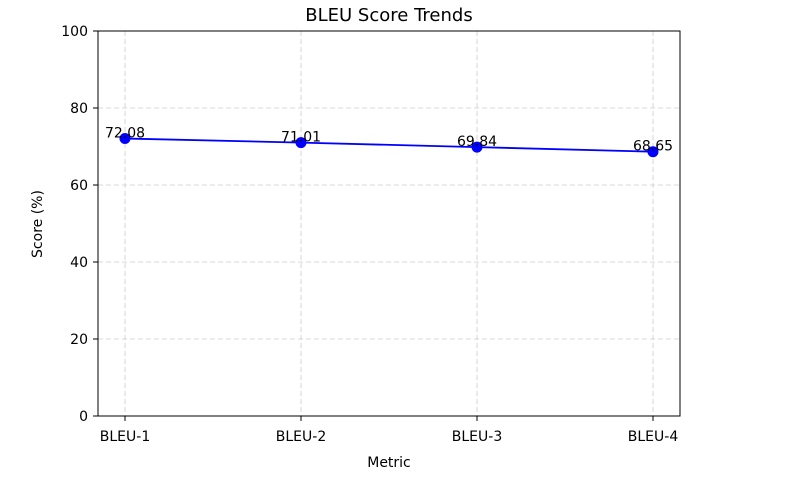 The height and width of the screenshot is (484, 793). I want to click on chart-title: BLEU Score Trends, so click(388, 15).